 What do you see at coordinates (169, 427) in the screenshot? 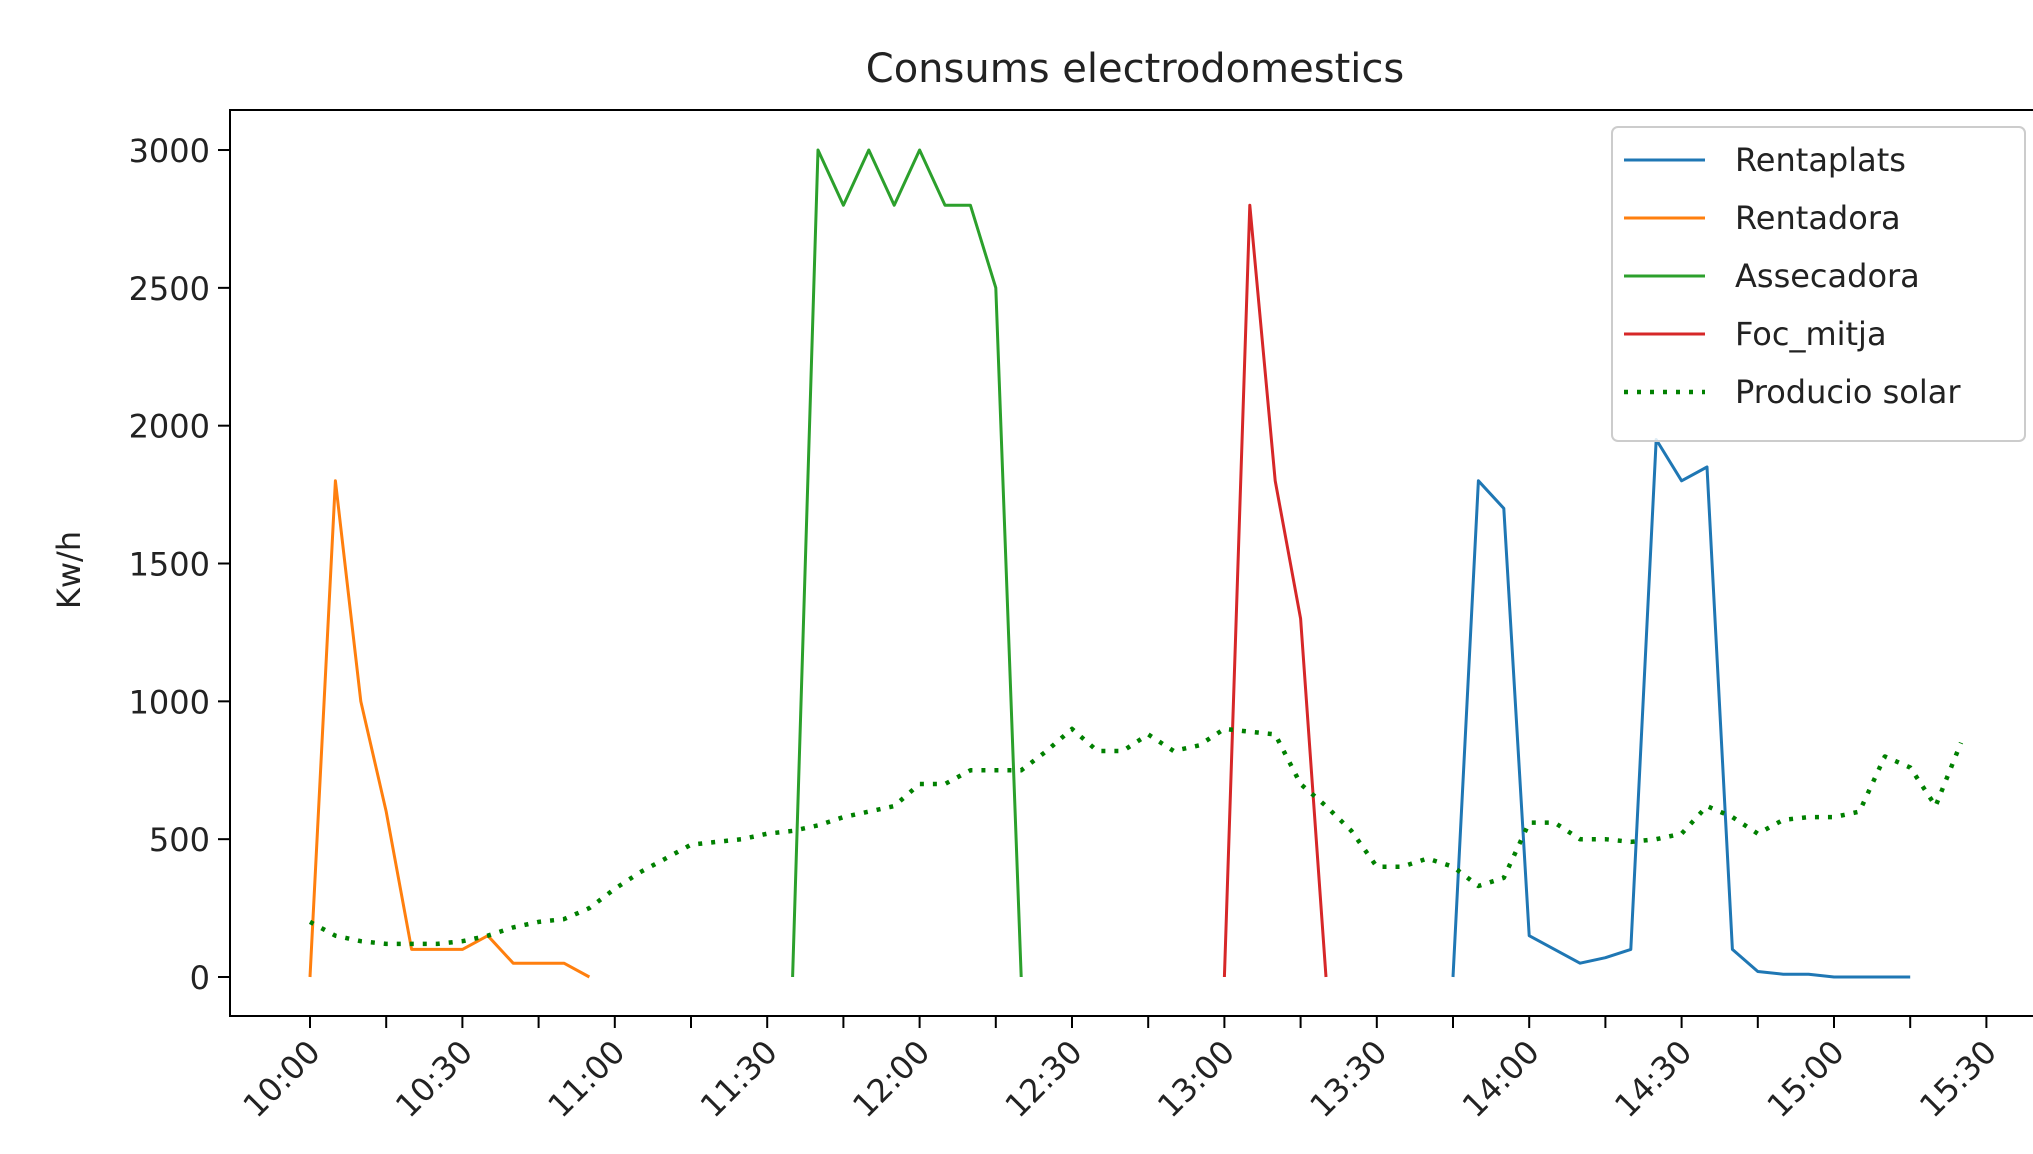
I see `y-tick-label: 2000` at bounding box center [169, 427].